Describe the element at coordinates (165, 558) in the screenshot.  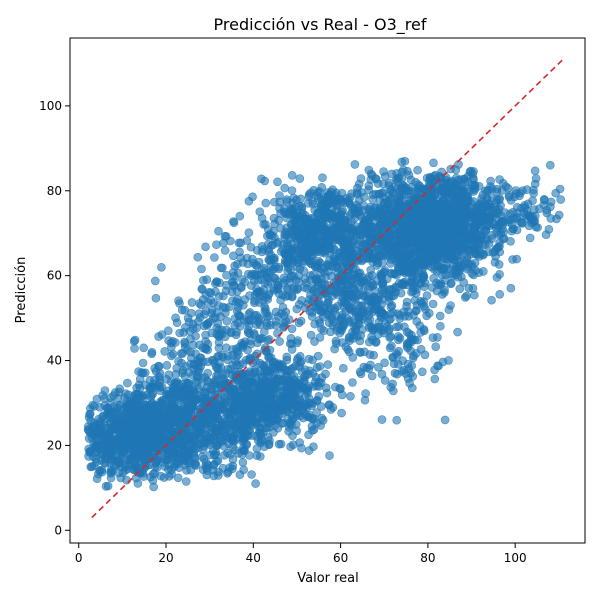
I see `x-tick-label: 20` at that location.